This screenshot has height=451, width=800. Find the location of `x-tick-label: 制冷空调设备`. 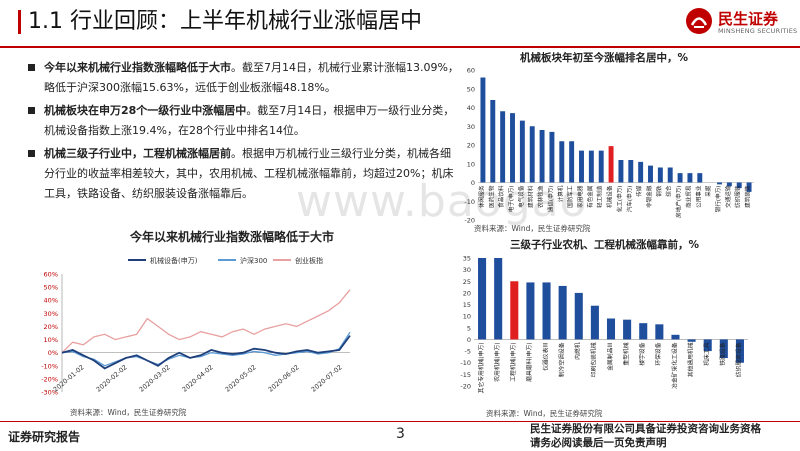

x-tick-label: 制冷空调设备 is located at coordinates (561, 359).